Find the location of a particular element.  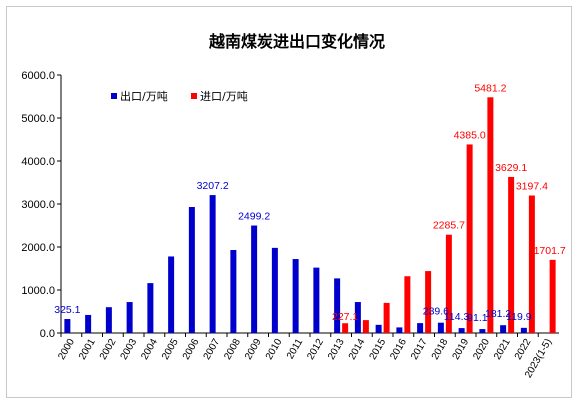

x-tick-label: 2009 is located at coordinates (253, 349).